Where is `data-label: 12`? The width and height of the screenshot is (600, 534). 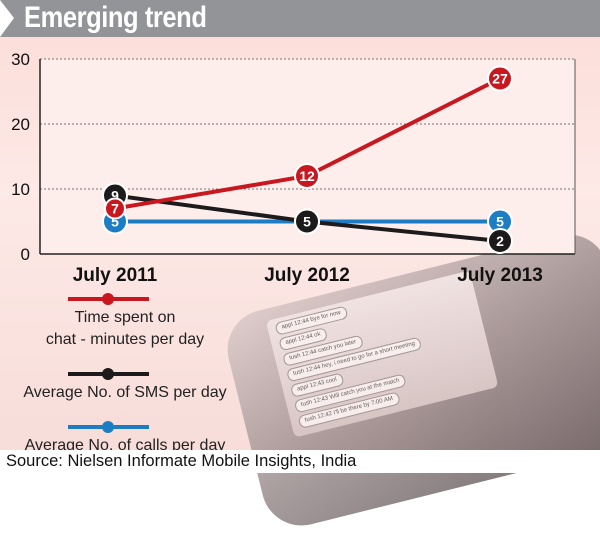
data-label: 12 is located at coordinates (307, 176).